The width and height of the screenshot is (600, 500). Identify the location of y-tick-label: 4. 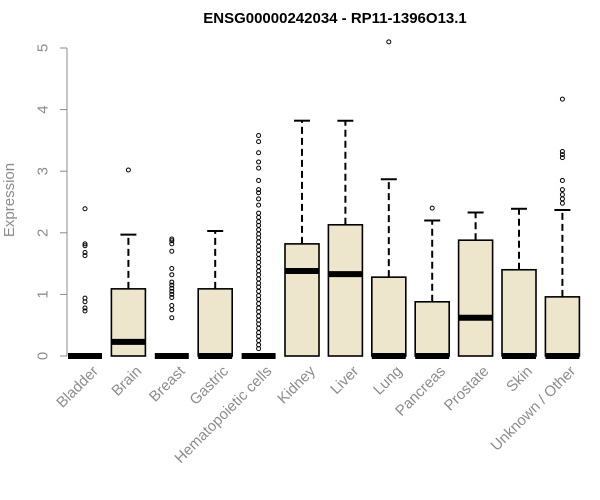
(43, 109).